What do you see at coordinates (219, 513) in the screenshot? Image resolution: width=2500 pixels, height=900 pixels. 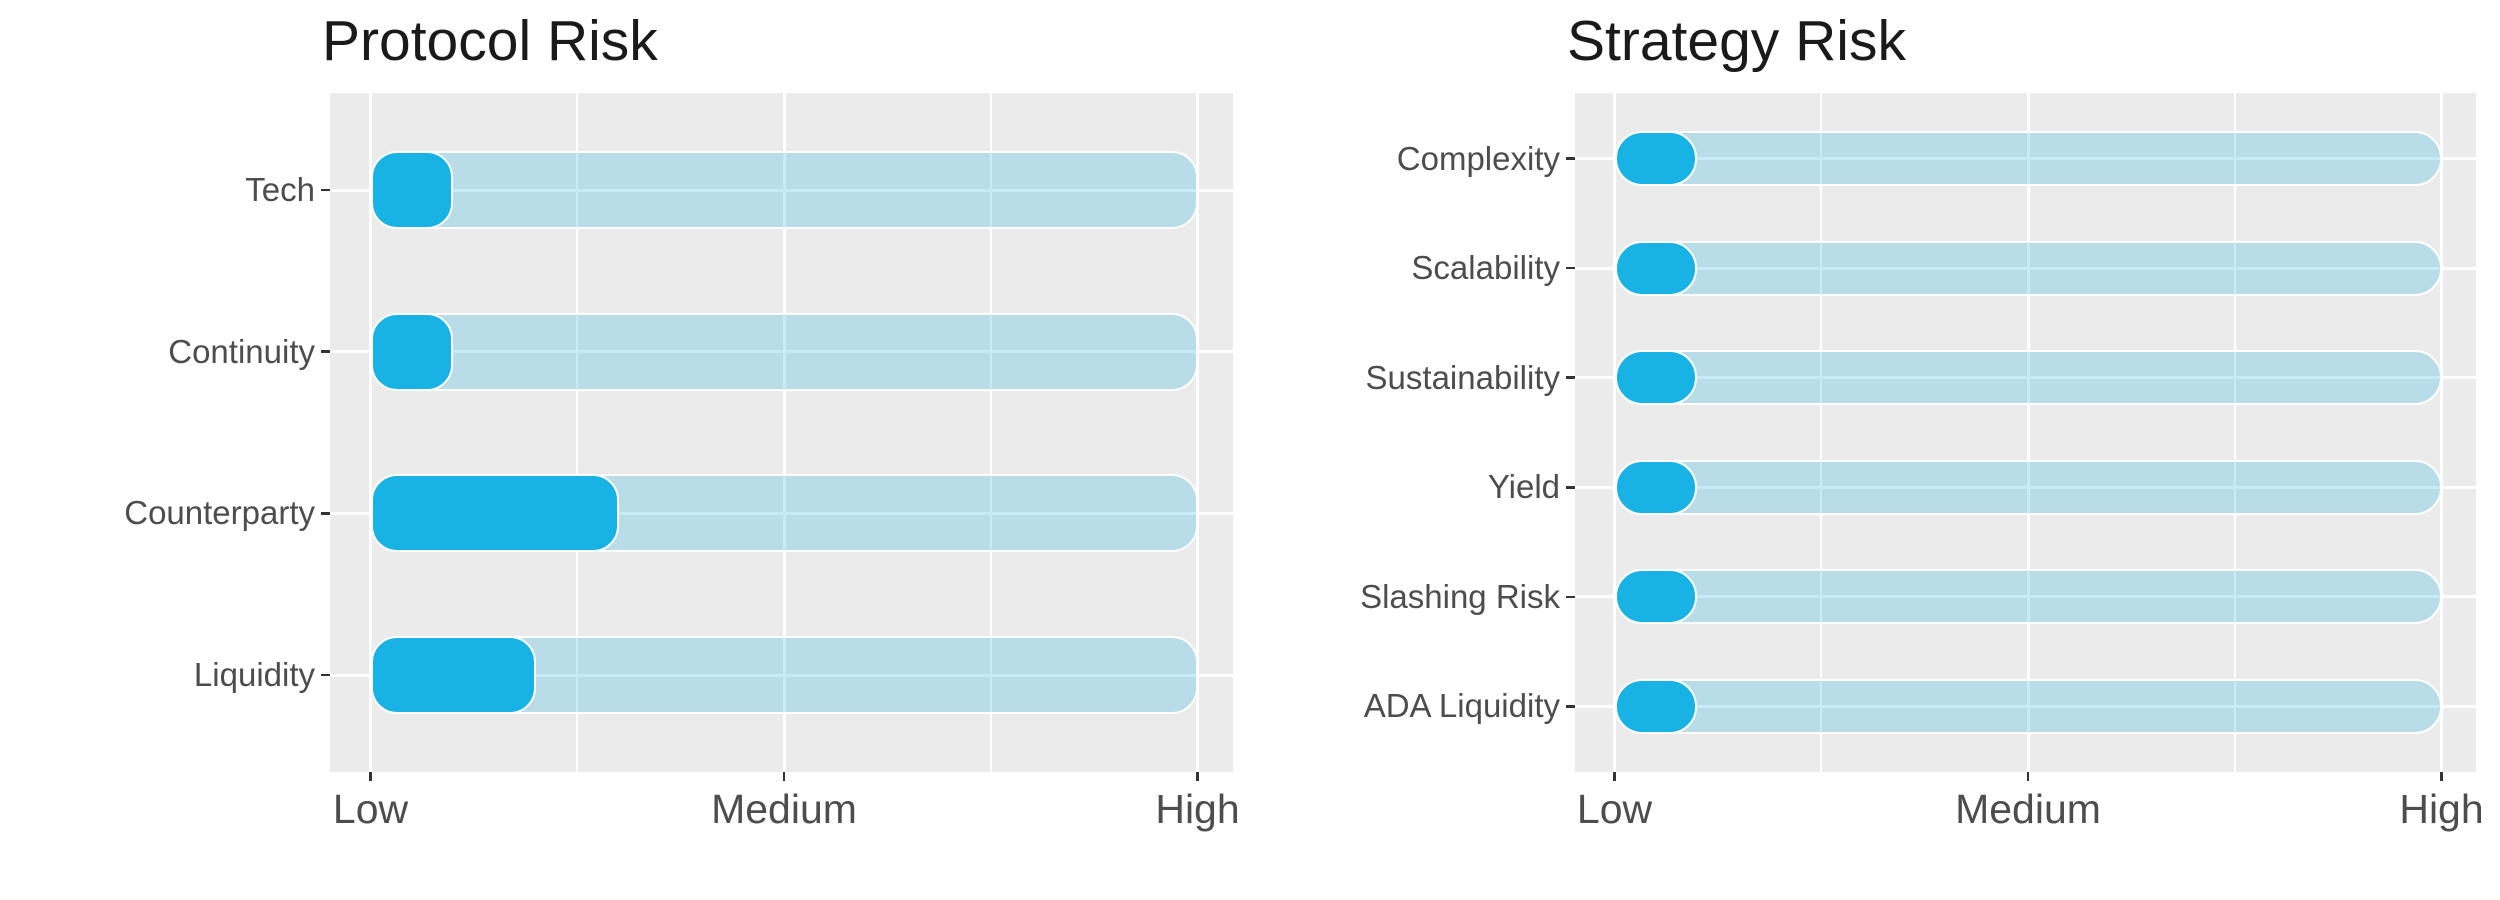 I see `y-axis-label: Counterparty` at bounding box center [219, 513].